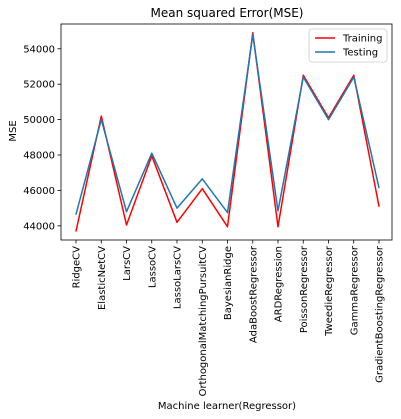 The image size is (401, 419). What do you see at coordinates (253, 294) in the screenshot?
I see `x-tick-label: AdaBoostRegressor` at bounding box center [253, 294].